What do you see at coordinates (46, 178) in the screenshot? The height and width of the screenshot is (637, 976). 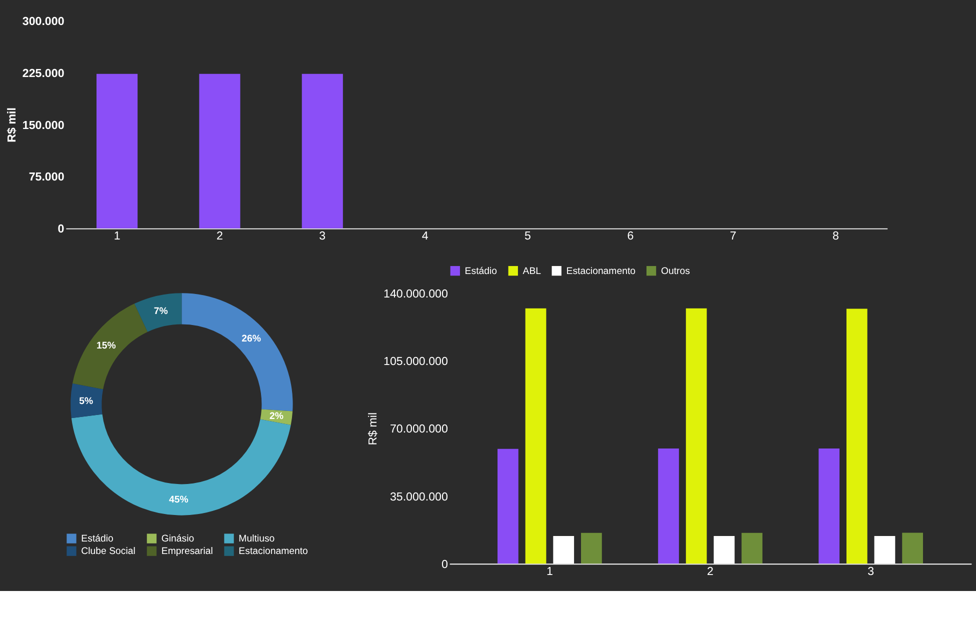 I see `y-tick-label: 75.000` at bounding box center [46, 178].